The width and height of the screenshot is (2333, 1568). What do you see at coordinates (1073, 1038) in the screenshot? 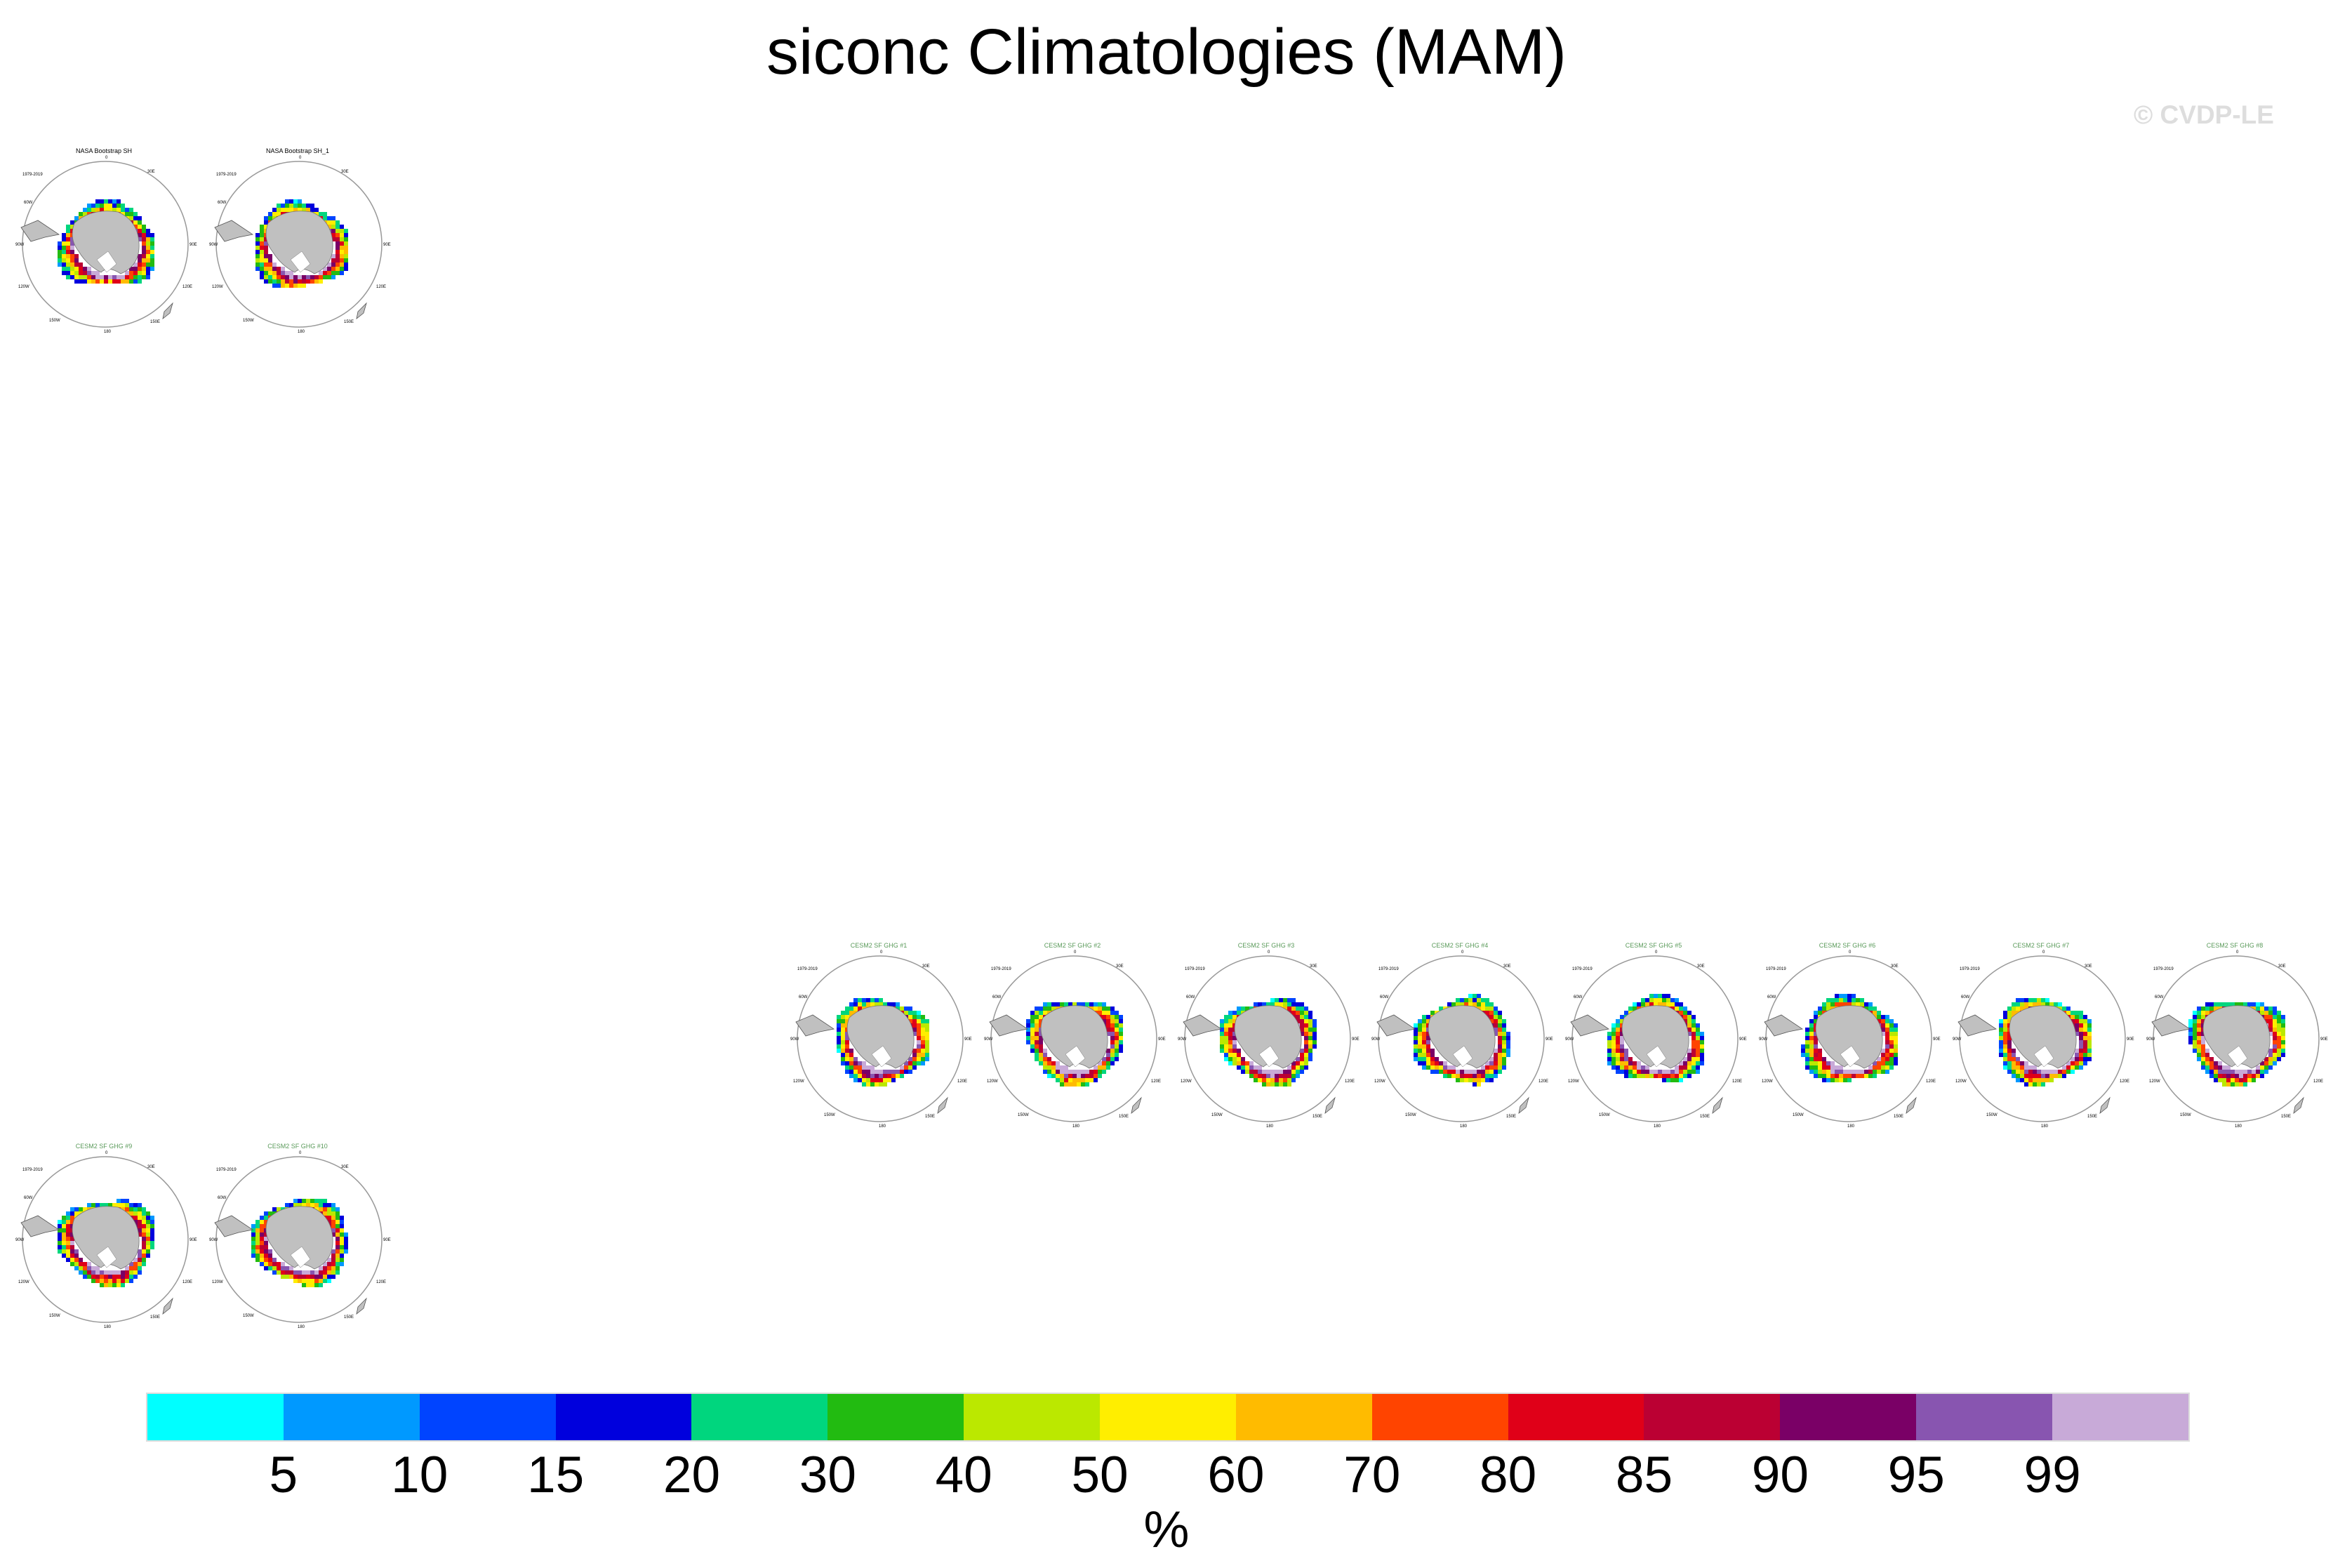
I see `map-boundary-ring` at bounding box center [1073, 1038].